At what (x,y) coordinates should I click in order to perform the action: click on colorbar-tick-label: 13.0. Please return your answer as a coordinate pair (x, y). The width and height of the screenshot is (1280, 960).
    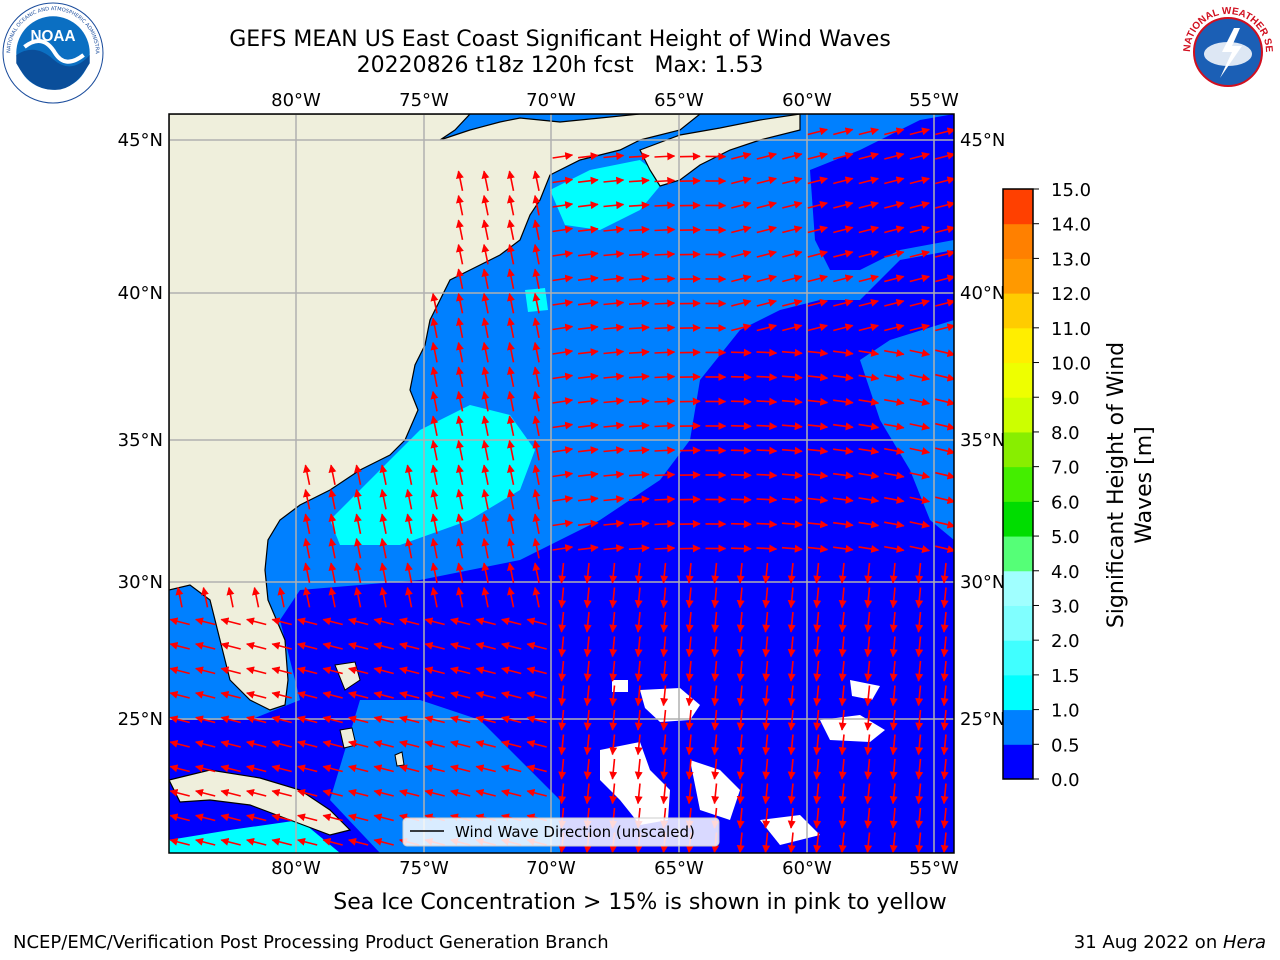
    Looking at the image, I should click on (1071, 259).